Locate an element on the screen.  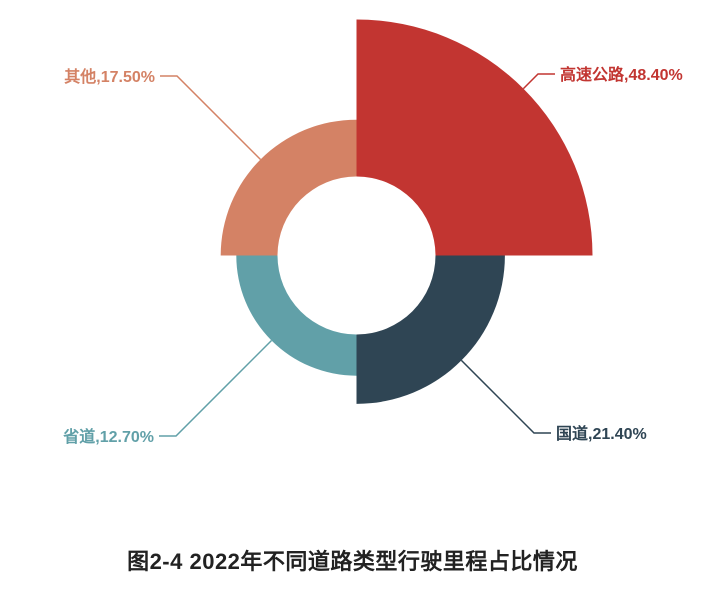
slice-label: 国道,21.40% is located at coordinates (601, 433).